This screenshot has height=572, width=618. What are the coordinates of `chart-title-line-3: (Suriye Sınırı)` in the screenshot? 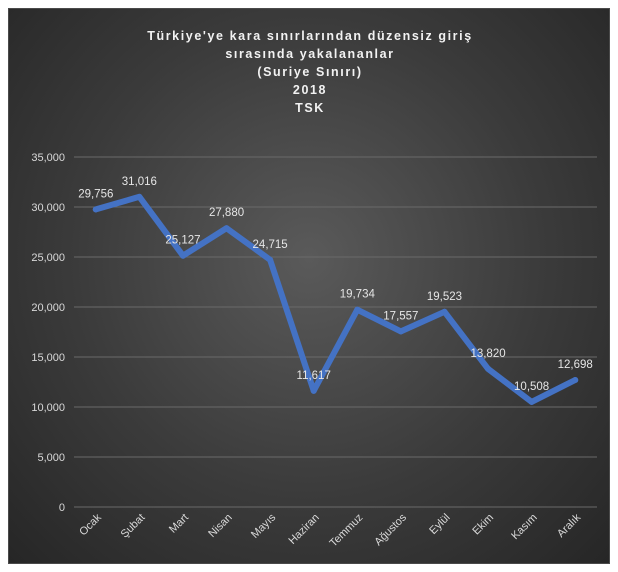 It's located at (309, 72).